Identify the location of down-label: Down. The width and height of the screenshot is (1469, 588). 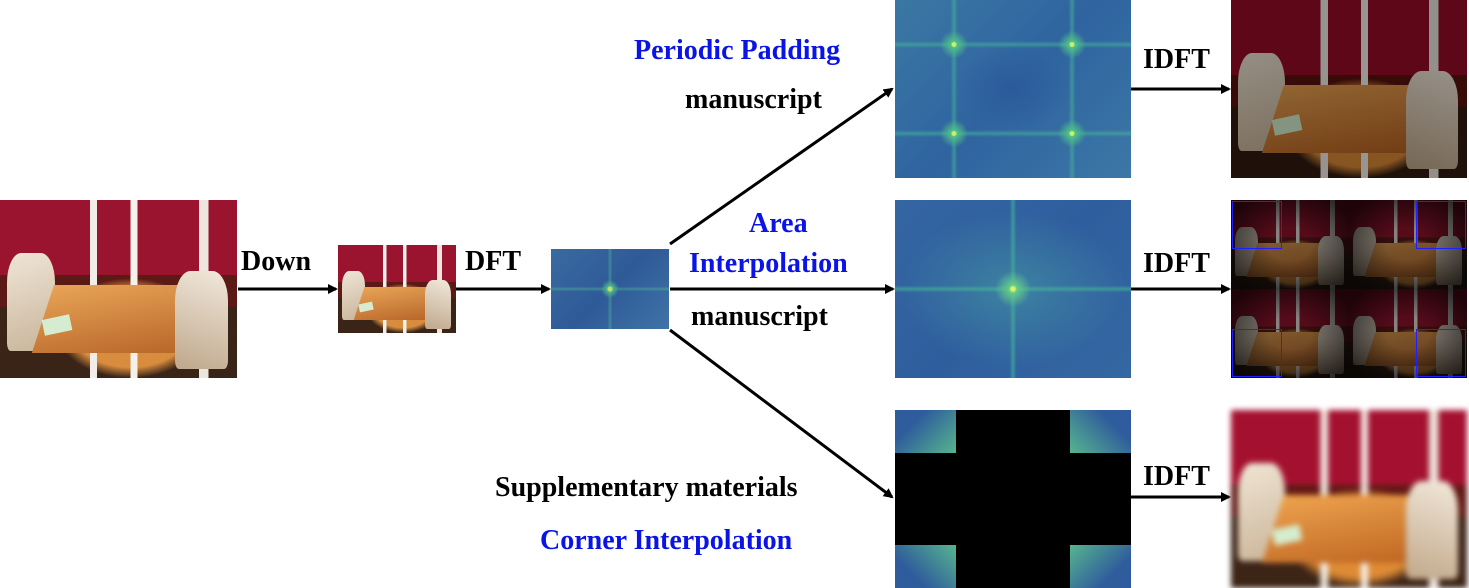
(276, 261).